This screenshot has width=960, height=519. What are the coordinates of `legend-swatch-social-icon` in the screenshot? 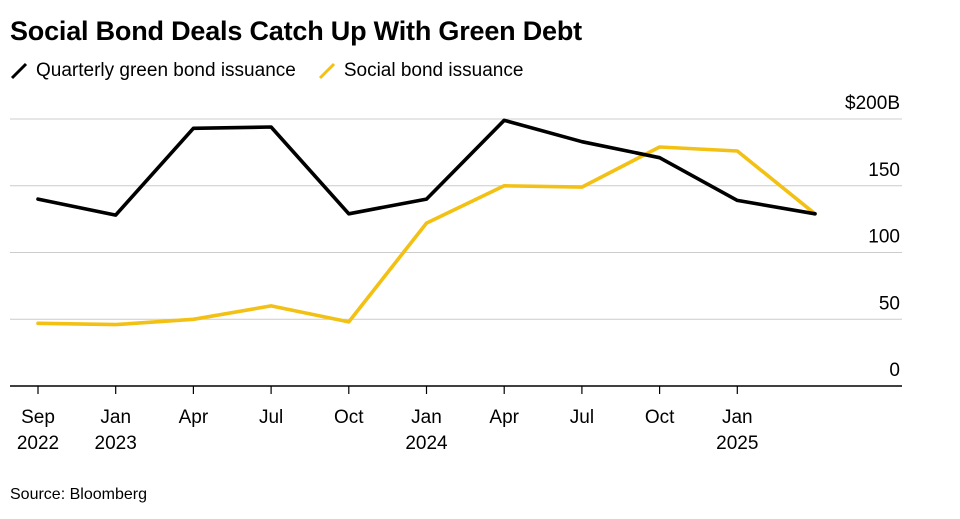 It's located at (326, 71).